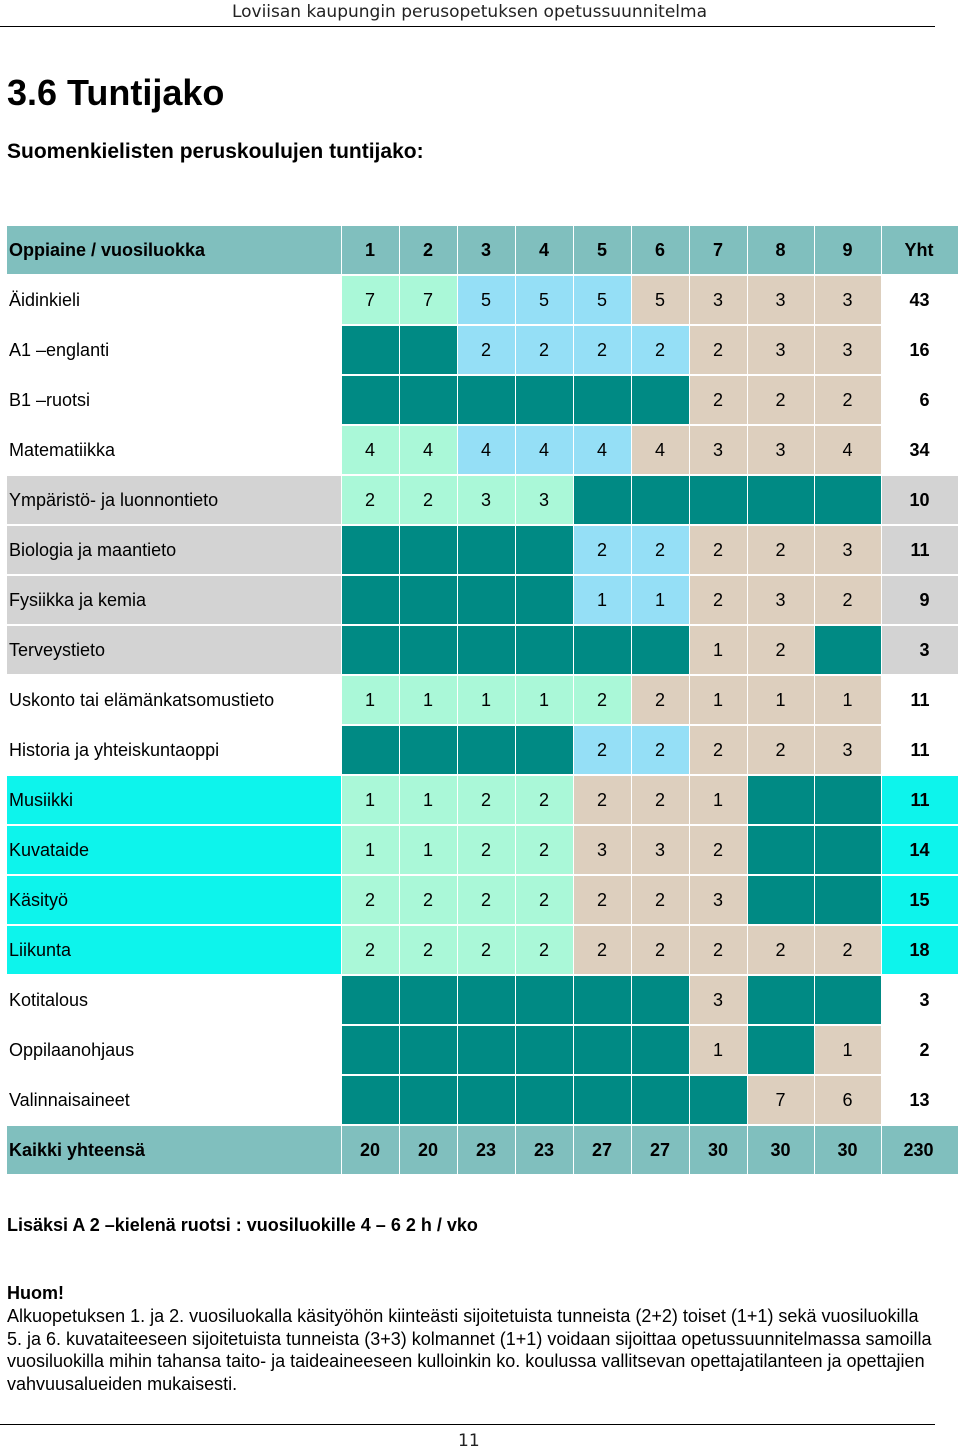  Describe the element at coordinates (848, 251) in the screenshot. I see `column-header: 9` at that location.